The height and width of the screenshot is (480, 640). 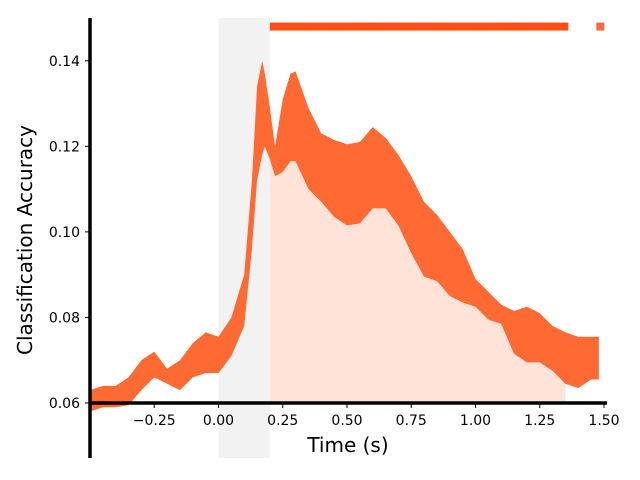 What do you see at coordinates (539, 421) in the screenshot?
I see `x-tick-label: 1.25` at bounding box center [539, 421].